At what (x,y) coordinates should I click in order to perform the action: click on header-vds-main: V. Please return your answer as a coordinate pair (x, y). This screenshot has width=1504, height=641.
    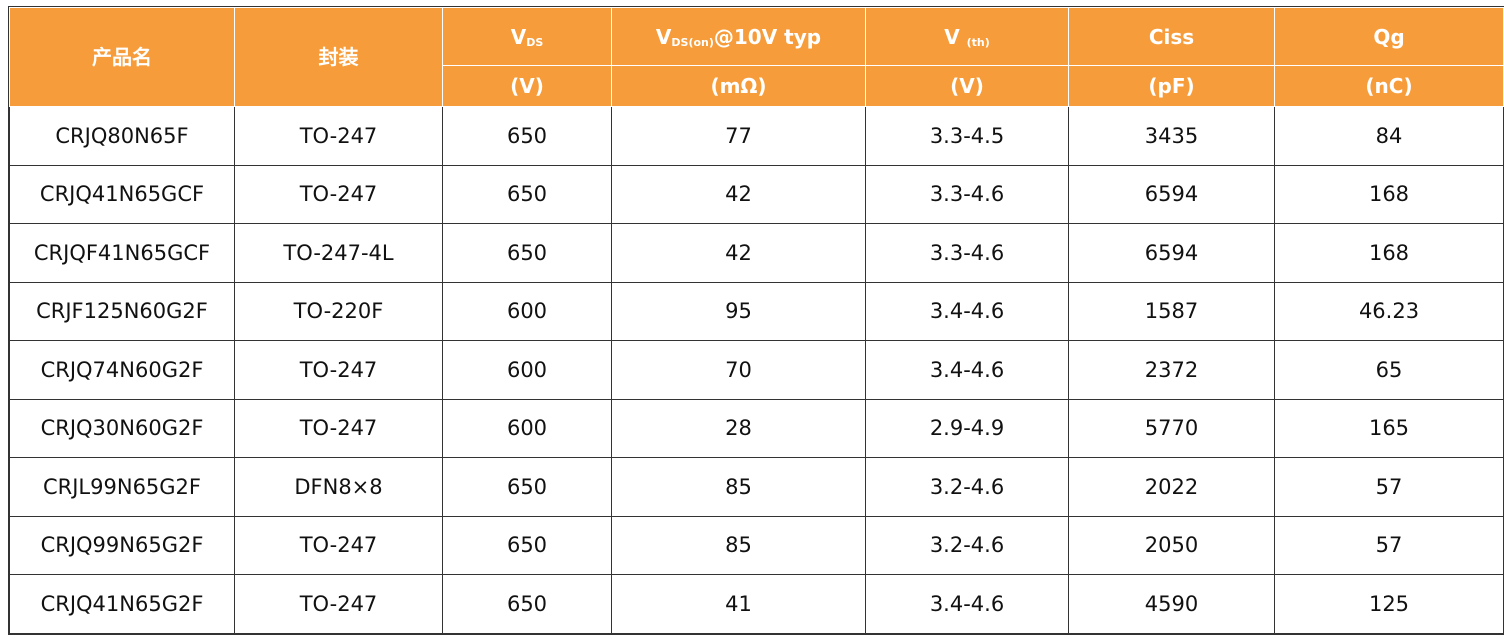
    Looking at the image, I should click on (518, 36).